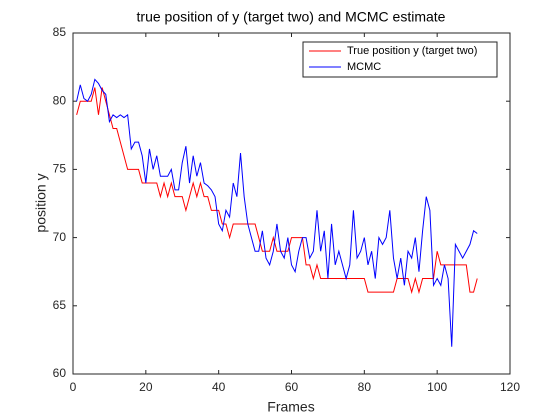 This screenshot has width=560, height=420. I want to click on y-axis-label: position y, so click(41, 202).